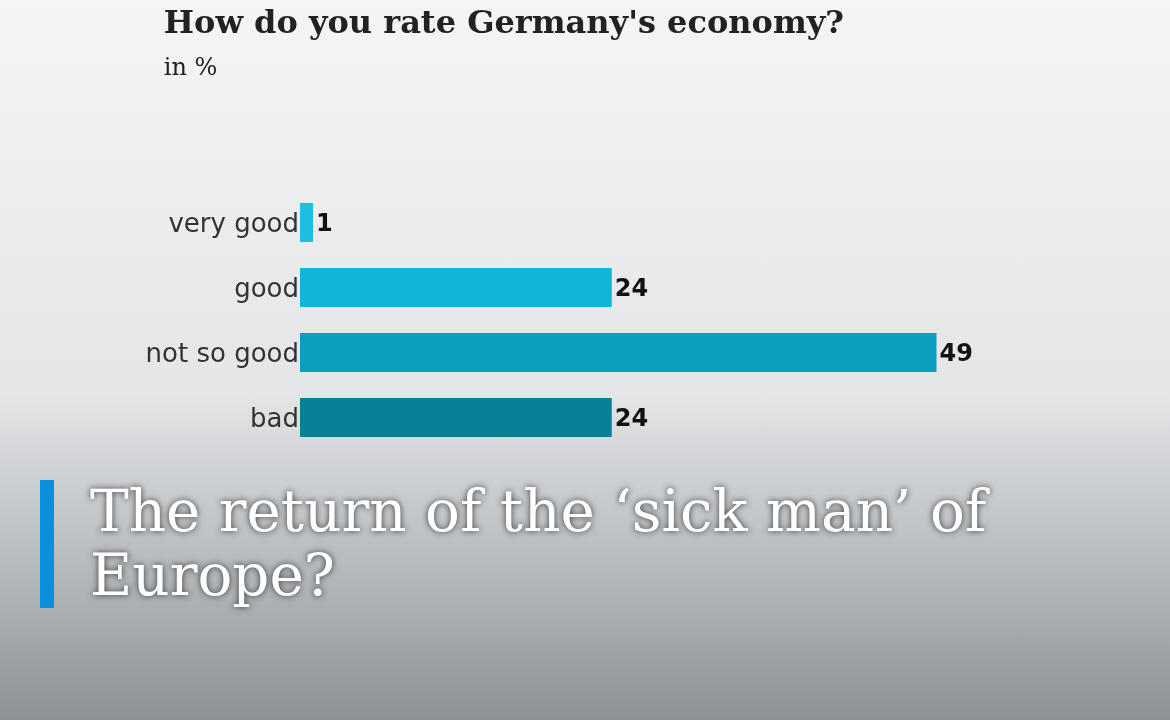 This screenshot has height=720, width=1170. I want to click on data-label: 1, so click(324, 222).